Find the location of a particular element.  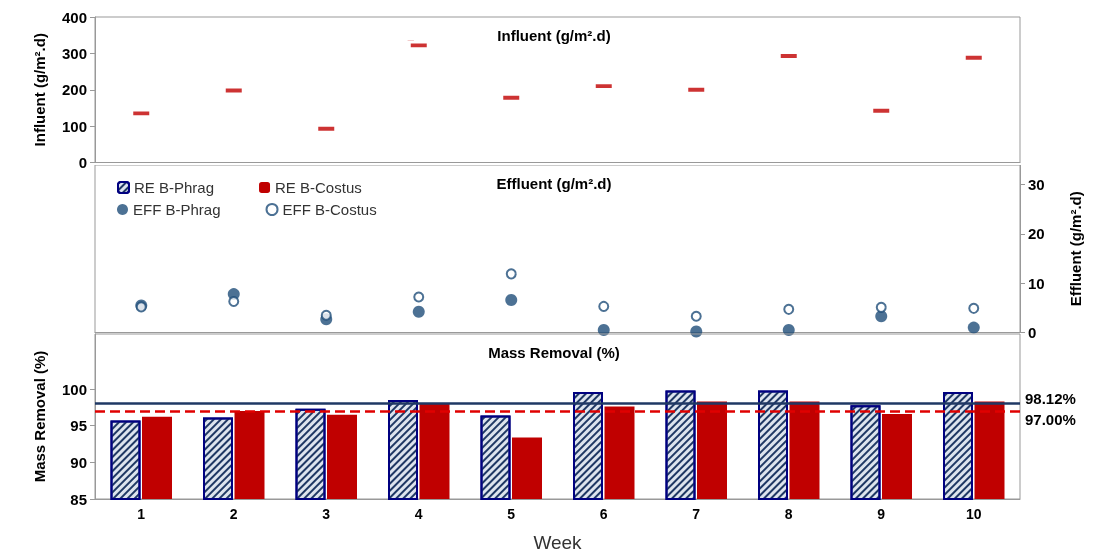

x-tick-label: 1 is located at coordinates (141, 514).